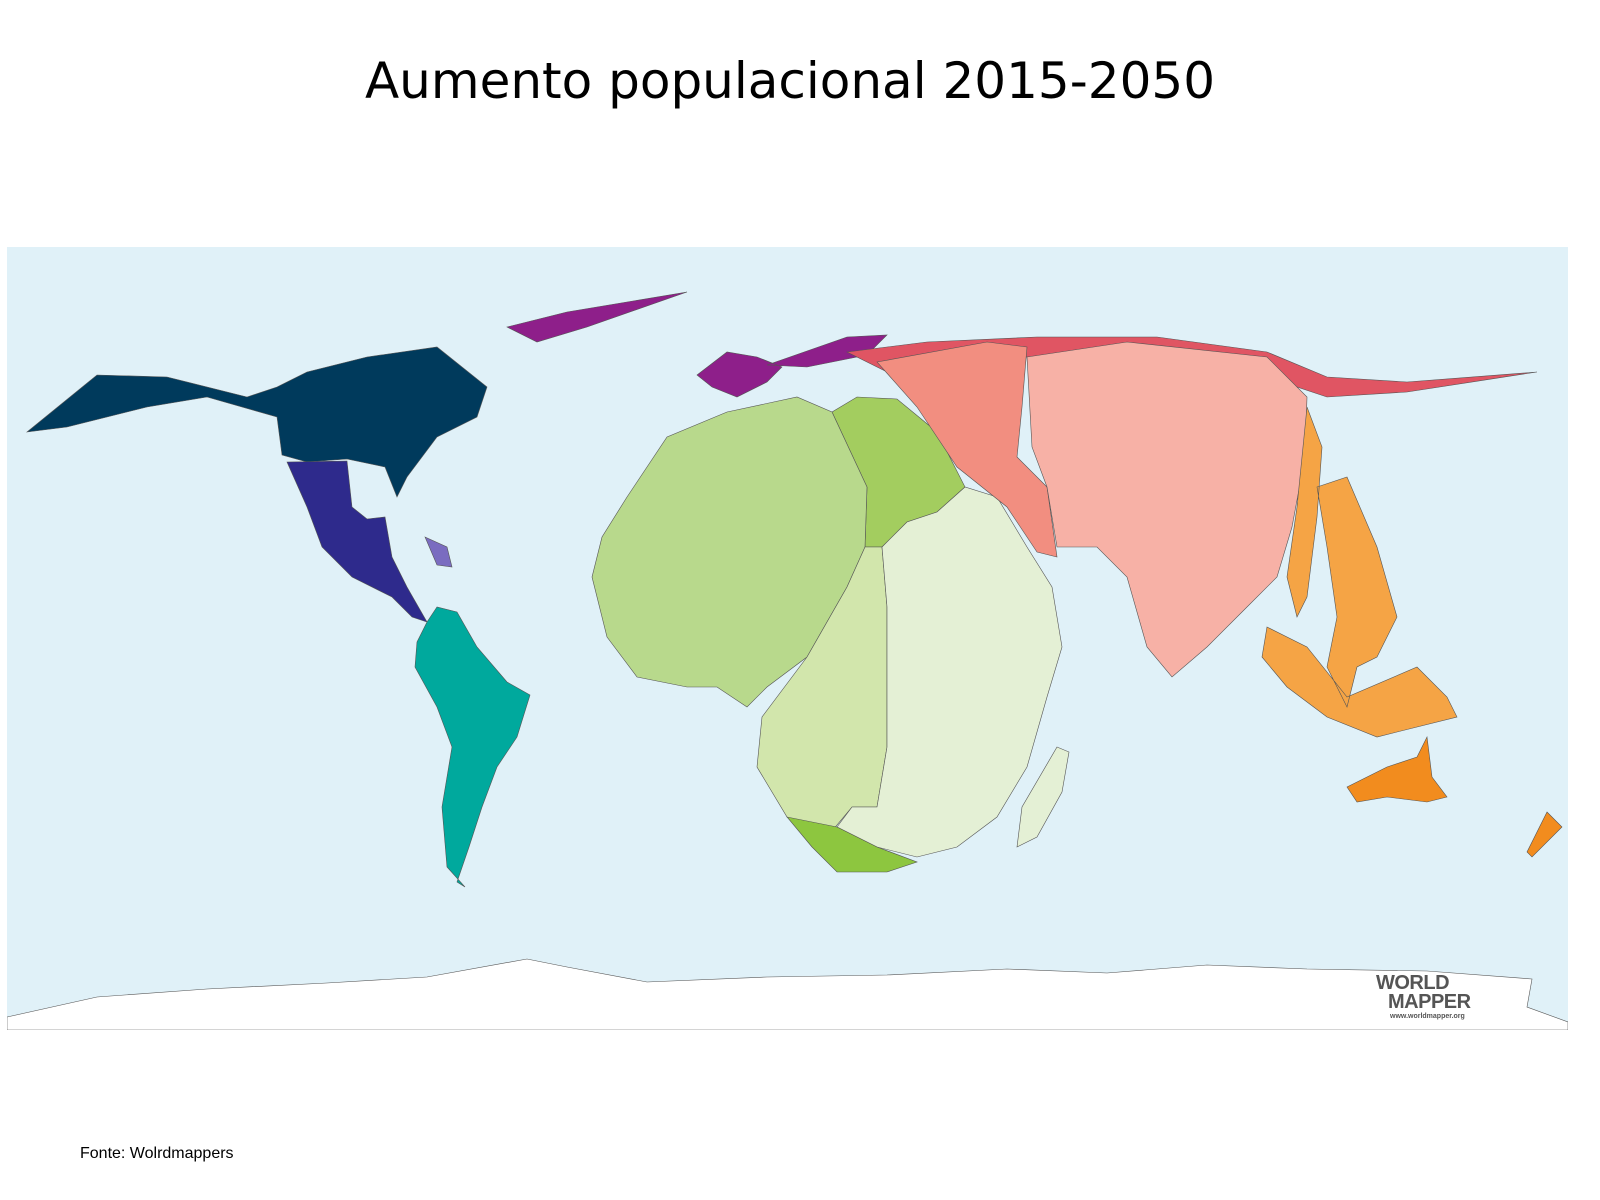 This screenshot has height=1200, width=1600. What do you see at coordinates (967, 449) in the screenshot?
I see `region-central-asia` at bounding box center [967, 449].